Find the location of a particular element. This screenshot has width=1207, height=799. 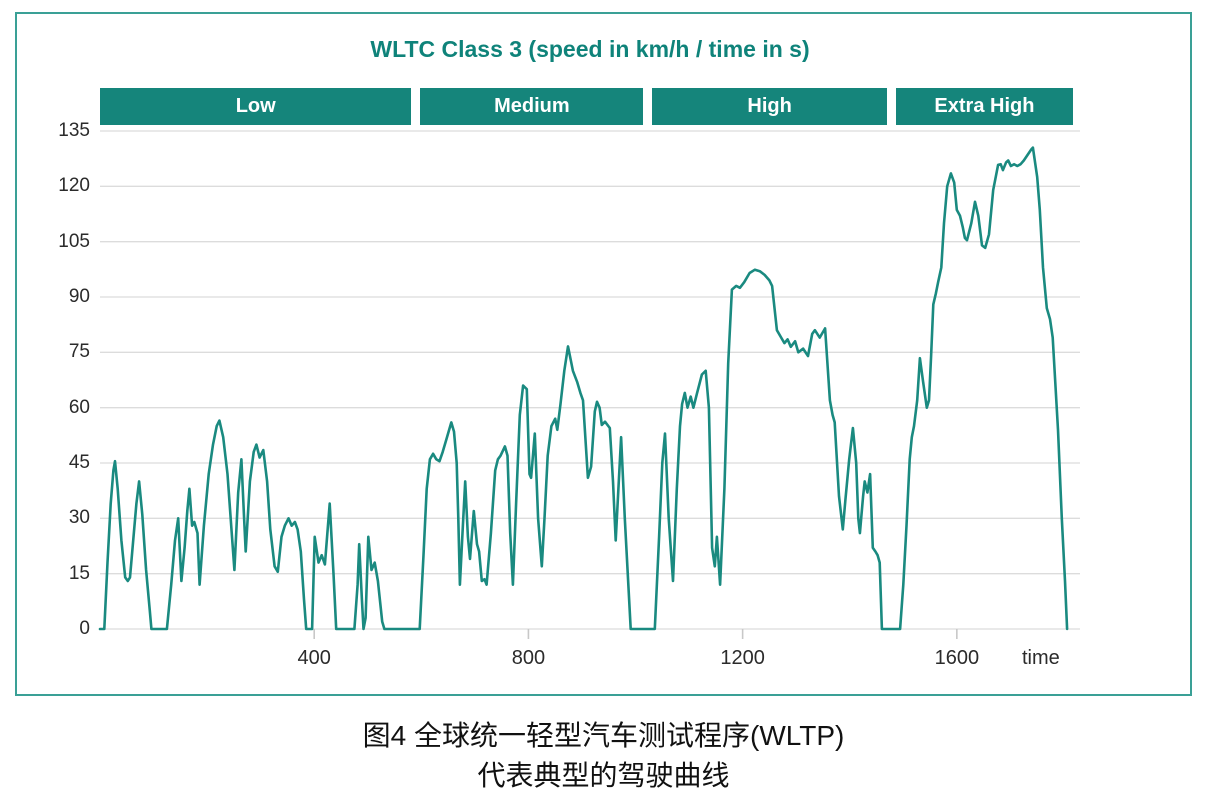

phase-band-label: Low is located at coordinates (255, 106).